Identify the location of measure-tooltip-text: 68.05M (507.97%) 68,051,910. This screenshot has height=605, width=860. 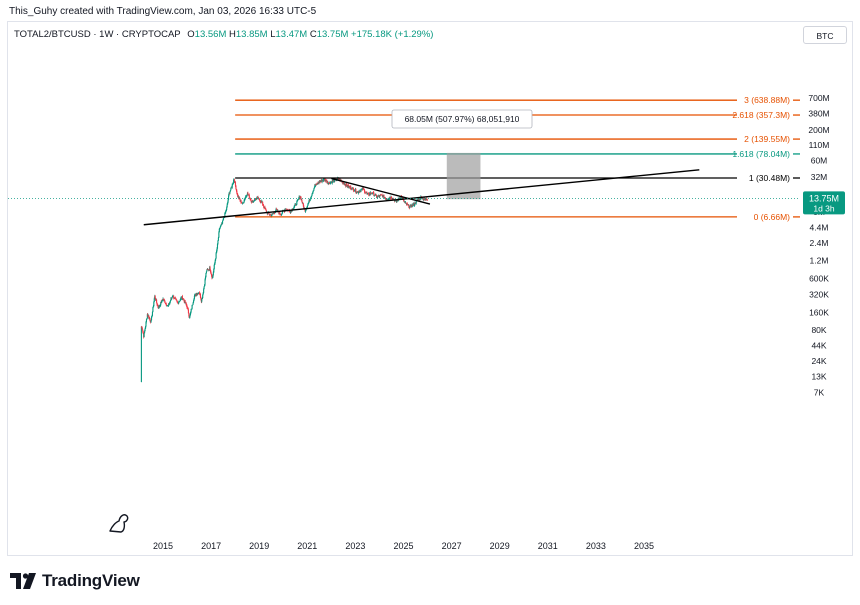
(462, 119).